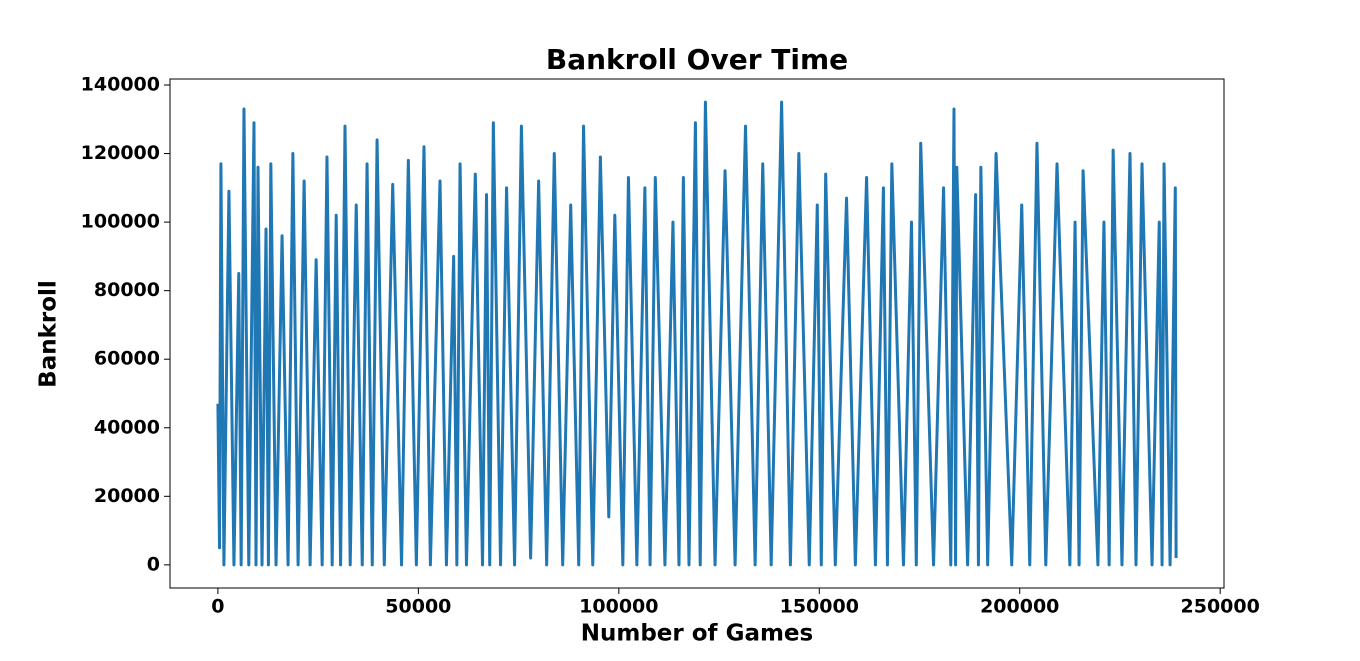 The height and width of the screenshot is (661, 1360). Describe the element at coordinates (1019, 607) in the screenshot. I see `x-tick-label: 200000` at that location.